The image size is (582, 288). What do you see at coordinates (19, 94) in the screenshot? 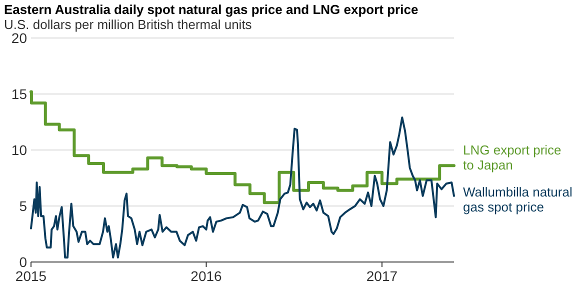
I see `y-tick-label: 15` at bounding box center [19, 94].